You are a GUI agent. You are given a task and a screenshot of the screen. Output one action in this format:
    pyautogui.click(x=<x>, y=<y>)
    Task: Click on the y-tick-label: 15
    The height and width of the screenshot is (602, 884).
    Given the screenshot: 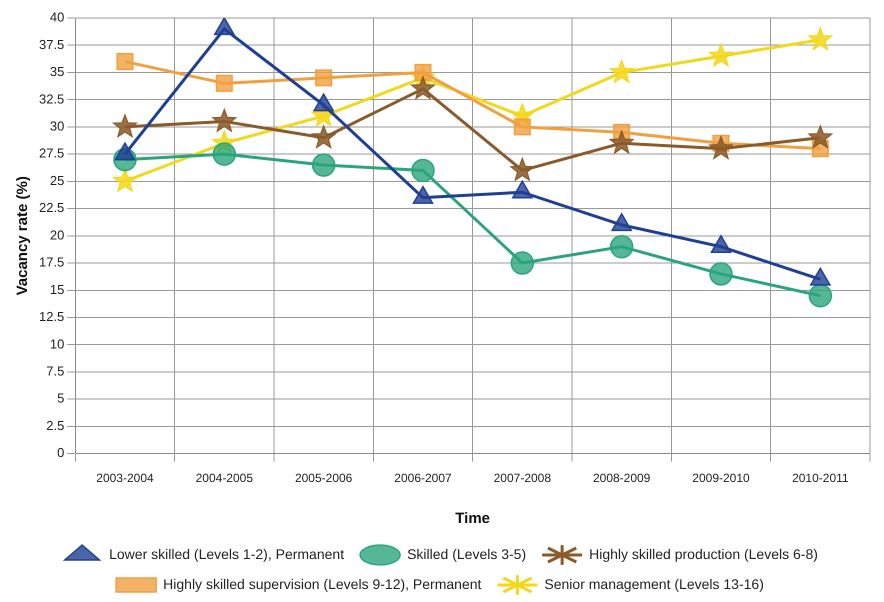 What is the action you would take?
    pyautogui.click(x=57, y=289)
    